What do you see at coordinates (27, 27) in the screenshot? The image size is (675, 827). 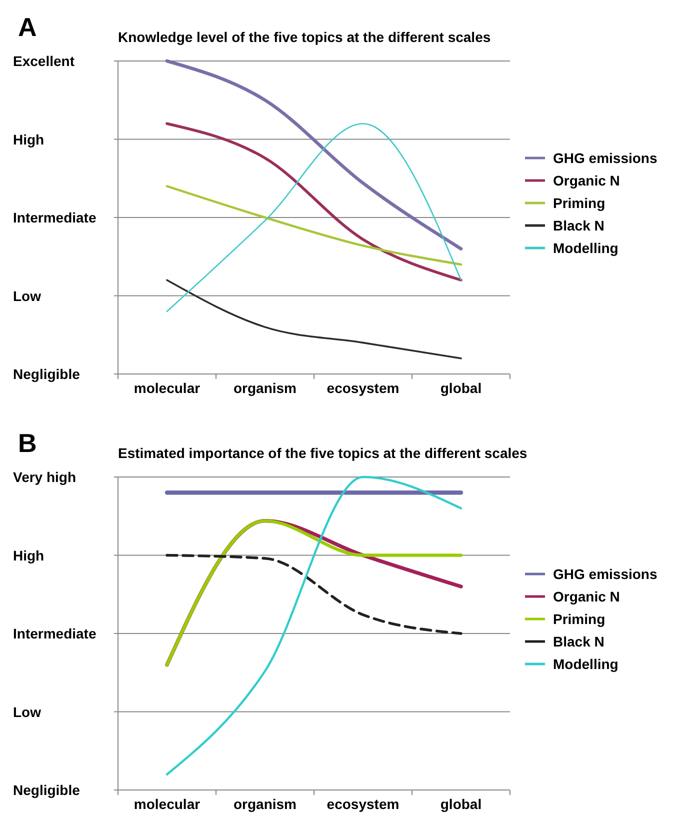 I see `text: A` at bounding box center [27, 27].